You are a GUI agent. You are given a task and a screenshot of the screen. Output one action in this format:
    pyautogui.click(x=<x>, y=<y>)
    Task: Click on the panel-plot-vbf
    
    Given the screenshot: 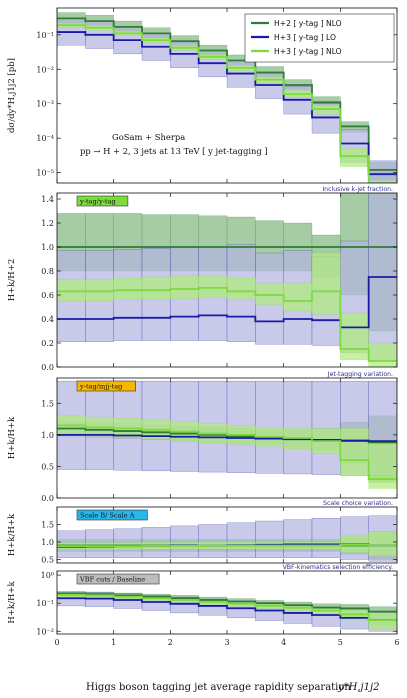 What is the action you would take?
    pyautogui.click(x=227, y=611)
    